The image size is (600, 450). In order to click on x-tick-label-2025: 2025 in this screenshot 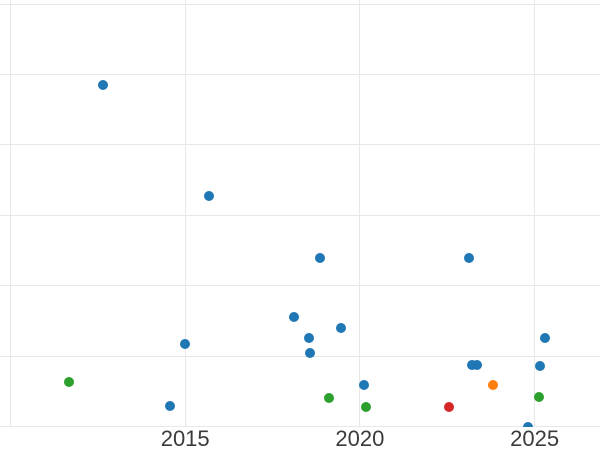, I will do `click(535, 438)`.